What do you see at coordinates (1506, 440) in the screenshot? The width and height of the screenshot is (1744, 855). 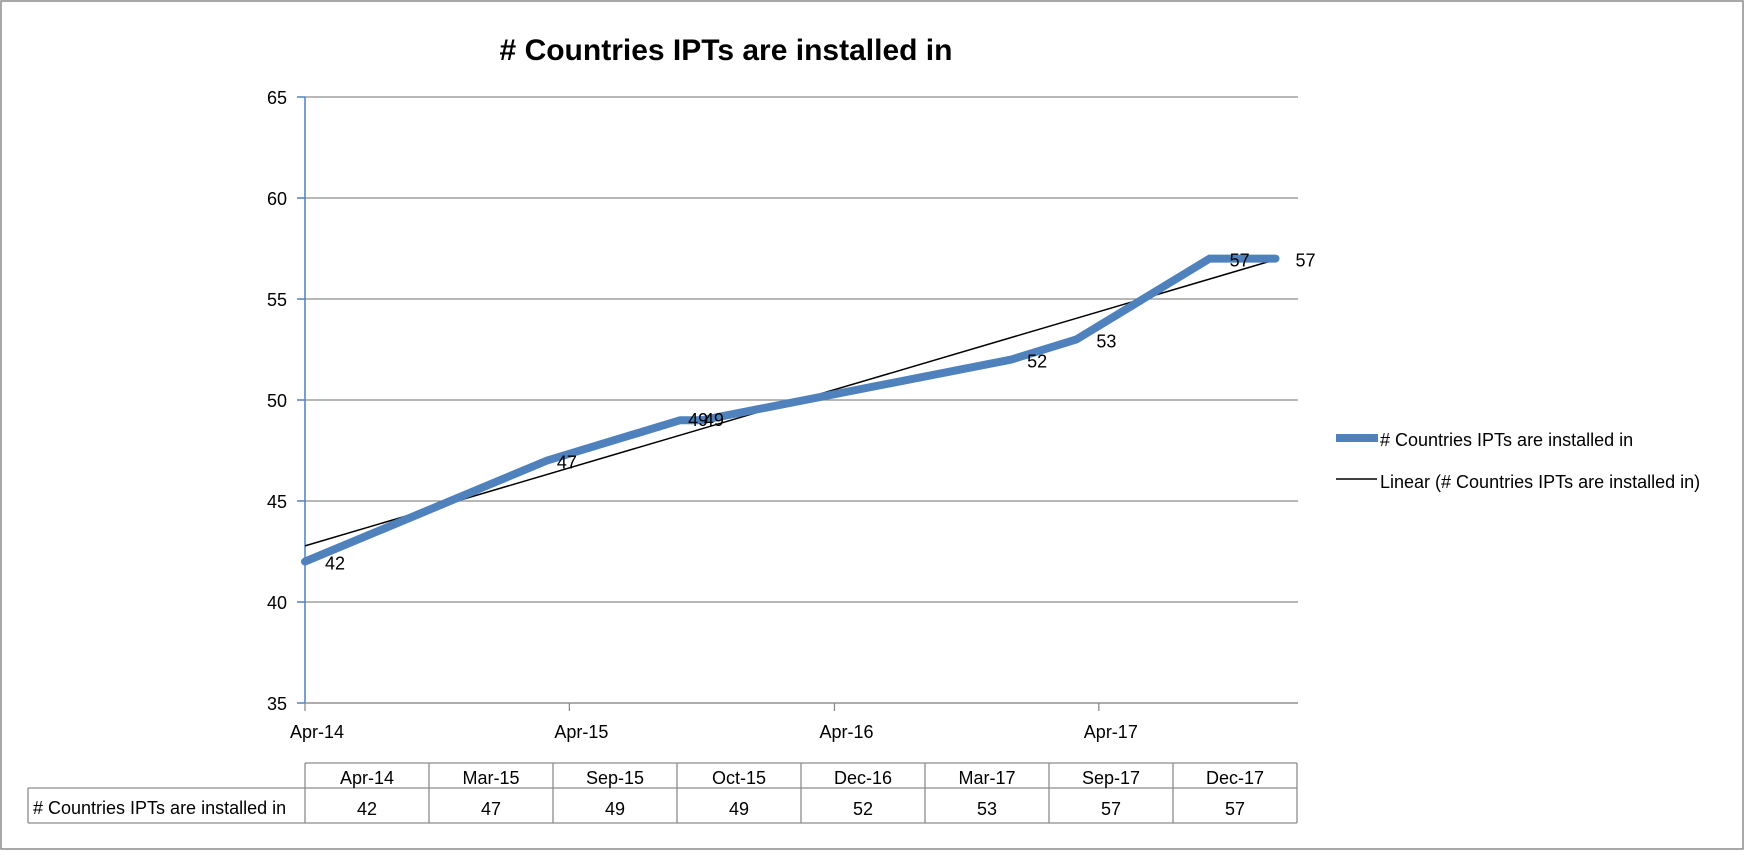 I see `legend-series-label: # Countries IPTs are installed in` at bounding box center [1506, 440].